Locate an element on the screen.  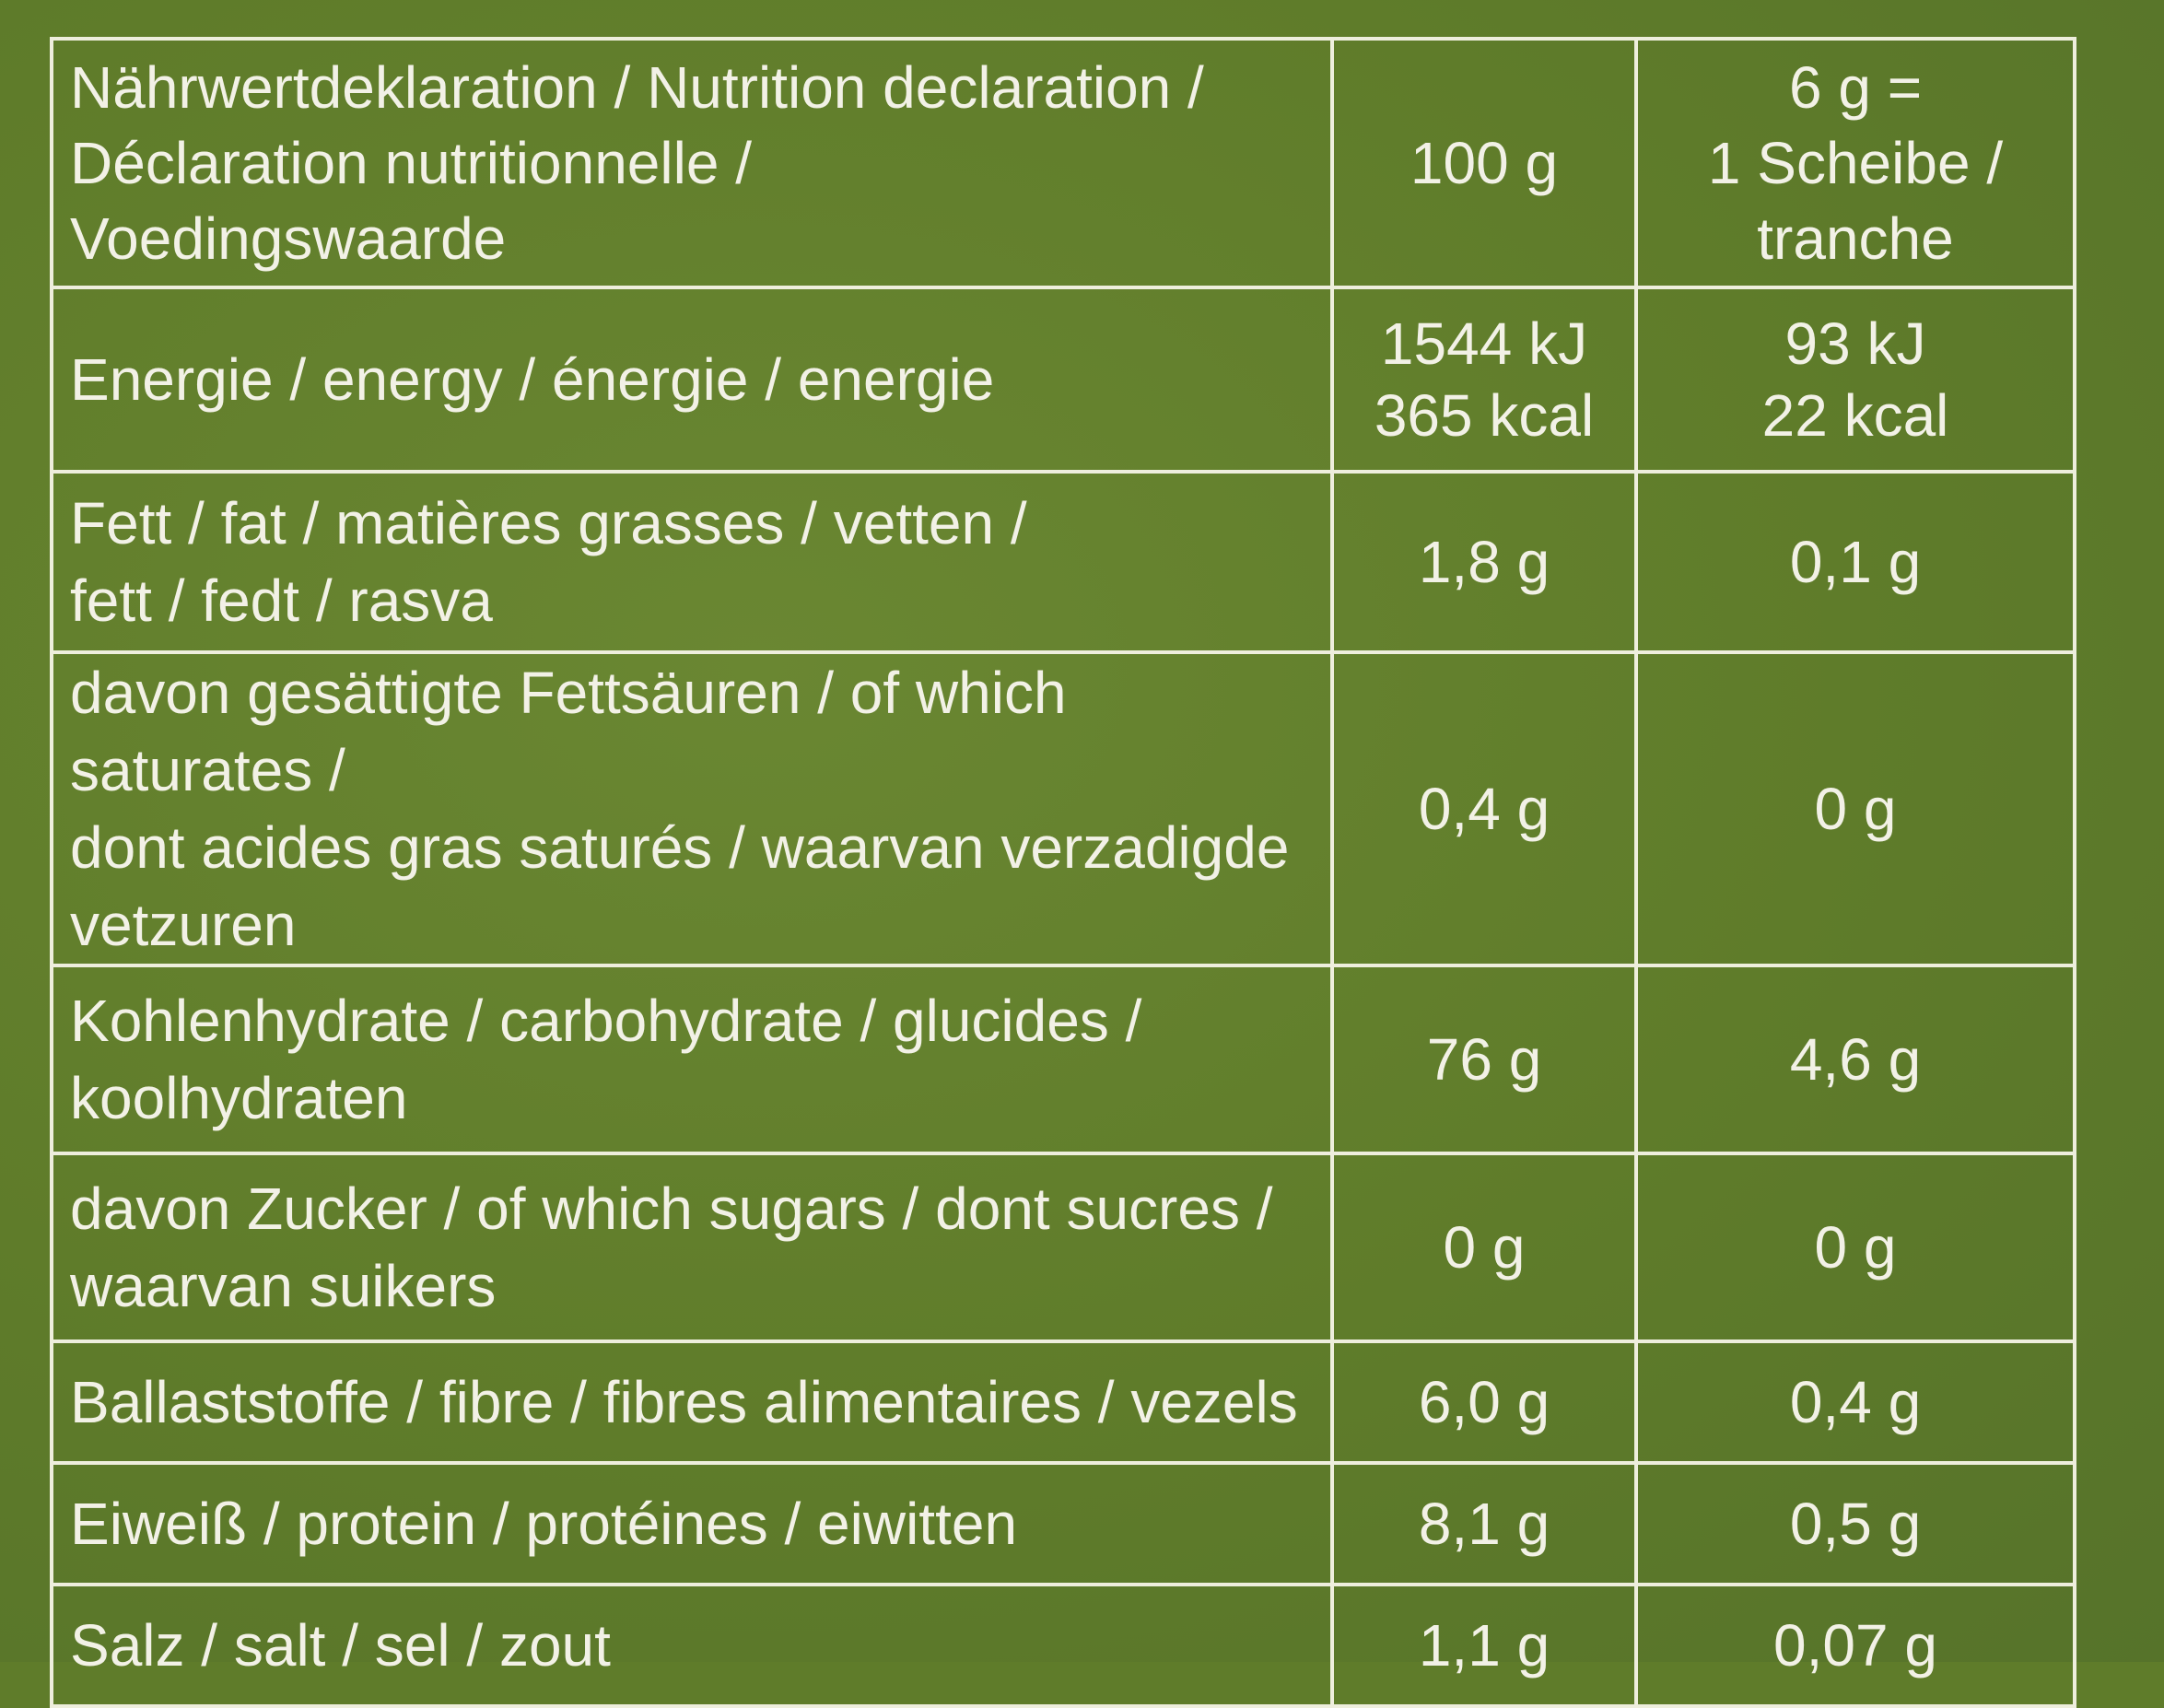
header-100g: 100 g is located at coordinates (1484, 163).